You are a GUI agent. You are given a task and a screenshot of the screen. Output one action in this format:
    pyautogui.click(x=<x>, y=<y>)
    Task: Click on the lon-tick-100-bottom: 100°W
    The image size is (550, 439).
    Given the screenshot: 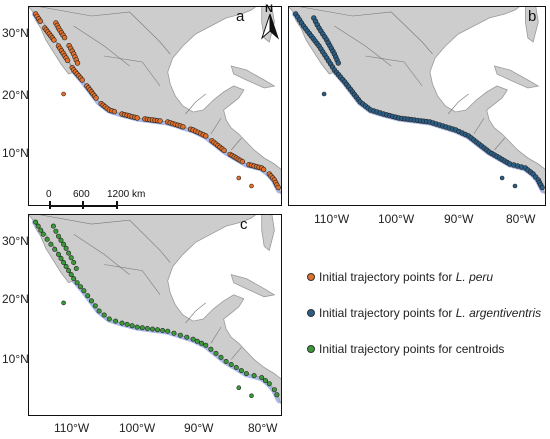 What is the action you would take?
    pyautogui.click(x=137, y=428)
    